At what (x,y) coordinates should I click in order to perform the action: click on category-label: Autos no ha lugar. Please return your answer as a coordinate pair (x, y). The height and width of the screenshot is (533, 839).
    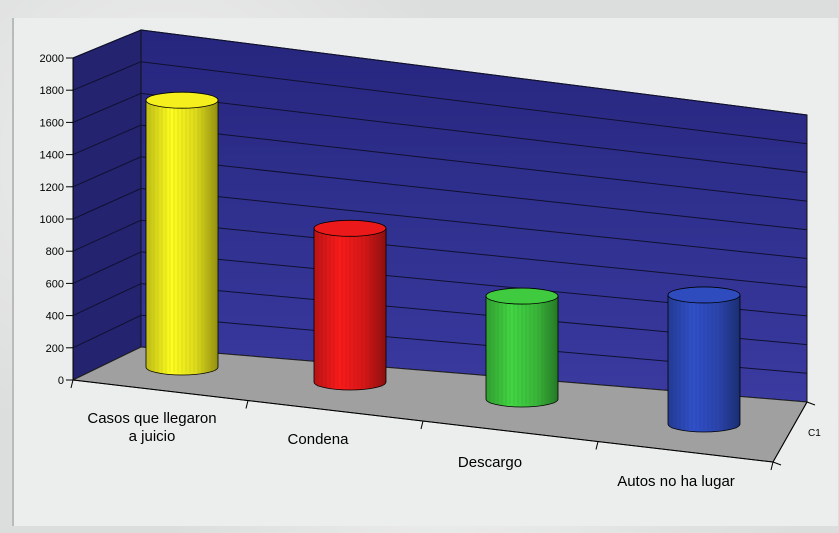
    Looking at the image, I should click on (676, 481).